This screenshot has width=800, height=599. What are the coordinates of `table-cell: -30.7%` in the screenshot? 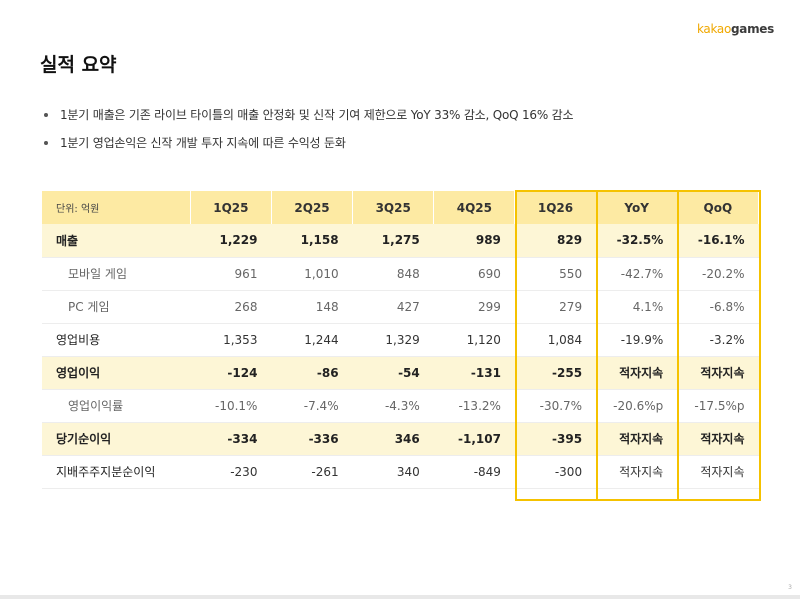 It's located at (555, 406).